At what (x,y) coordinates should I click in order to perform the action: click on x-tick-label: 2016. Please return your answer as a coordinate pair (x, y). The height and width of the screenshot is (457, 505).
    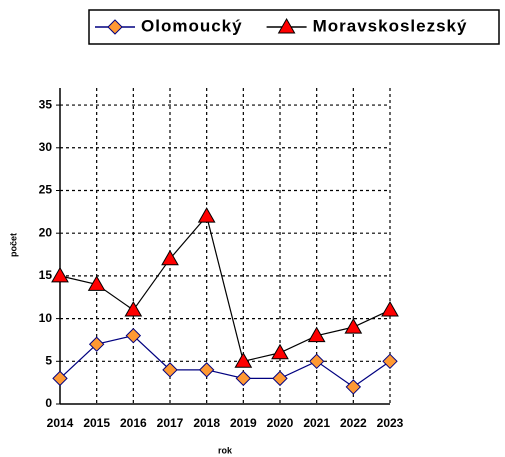
    Looking at the image, I should click on (133, 423).